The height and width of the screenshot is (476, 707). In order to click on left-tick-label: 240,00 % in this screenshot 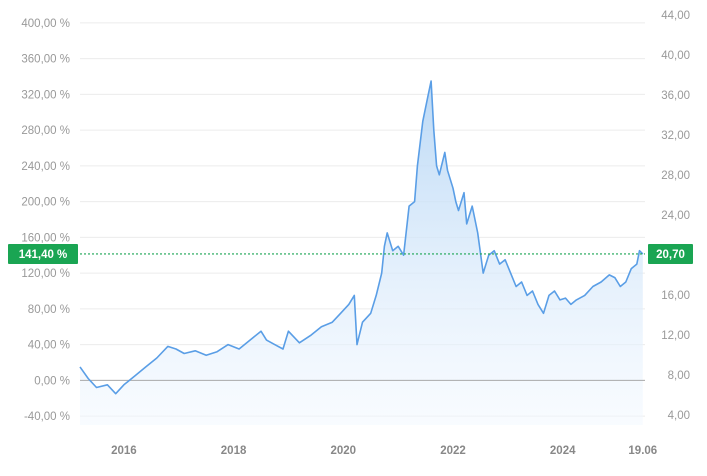, I will do `click(45, 167)`.